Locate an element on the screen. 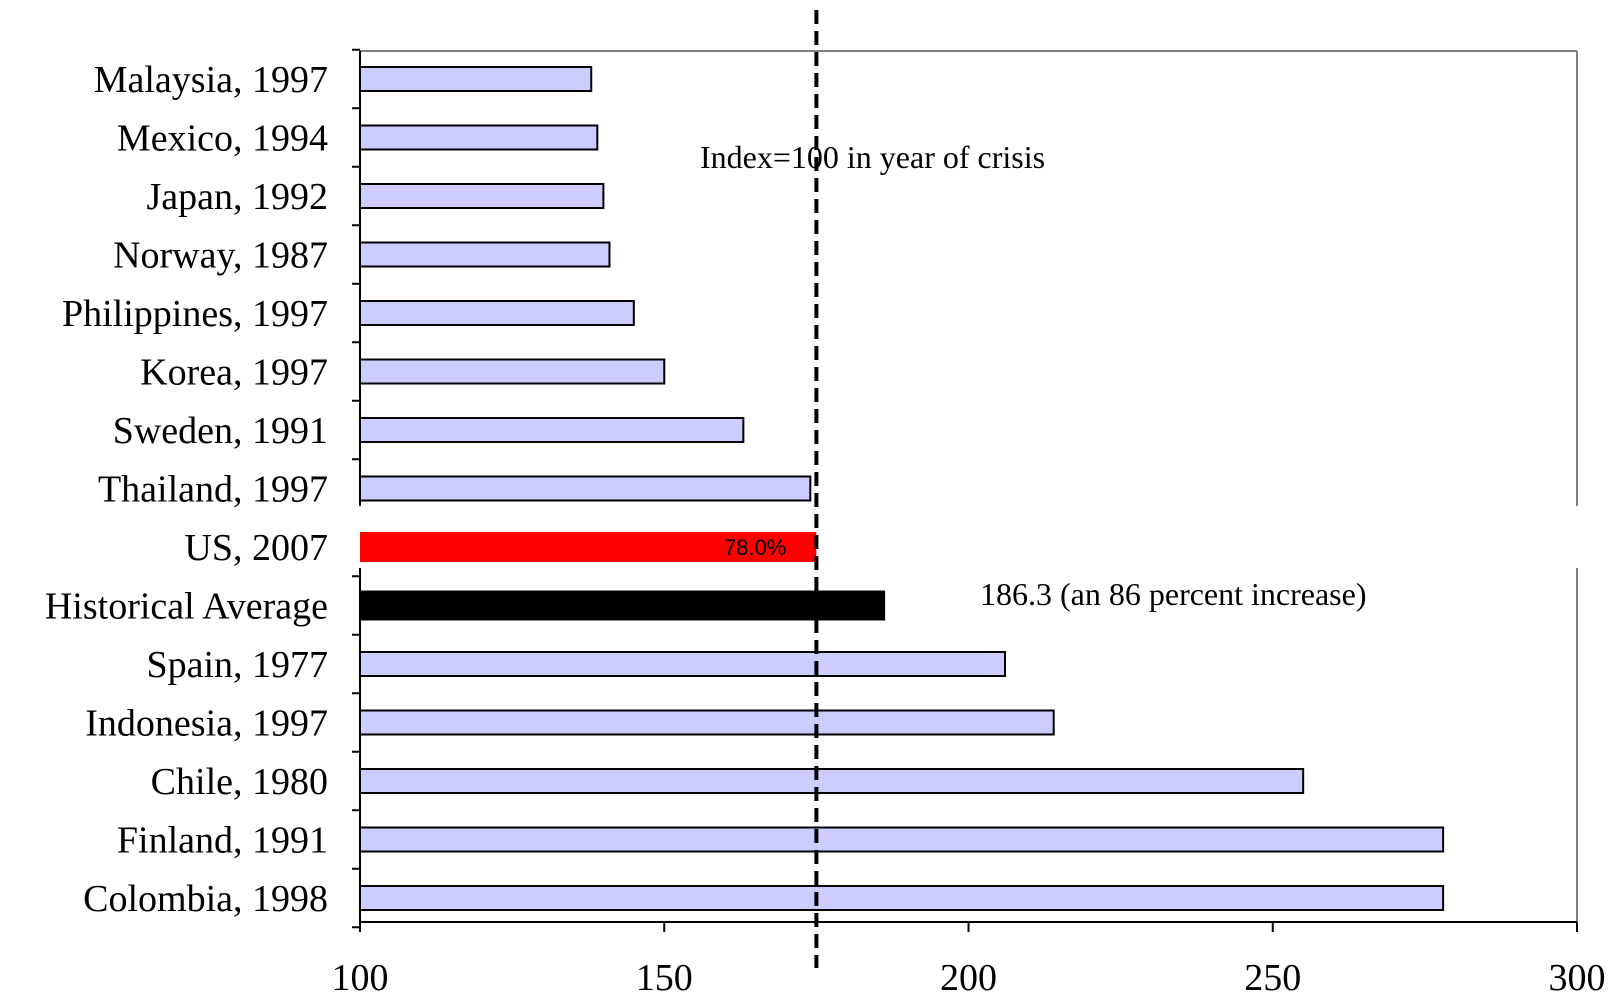 The width and height of the screenshot is (1619, 1004). category-label-thailand-1997: Thailand, 1997 is located at coordinates (213, 490).